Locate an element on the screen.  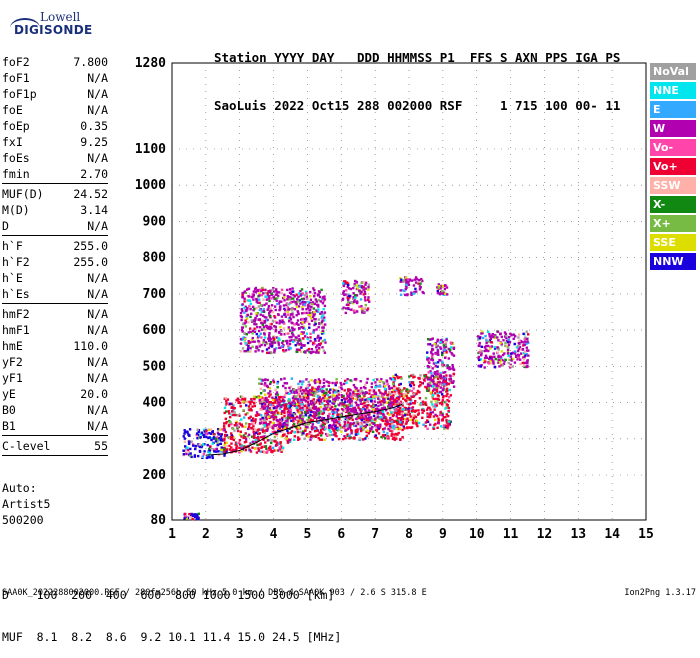
parameter-label: h`F2 is located at coordinates (16, 262).